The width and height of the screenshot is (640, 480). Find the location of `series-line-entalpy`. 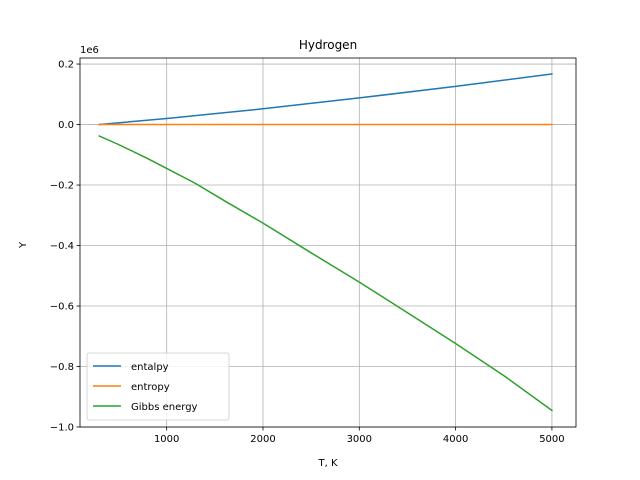

series-line-entalpy is located at coordinates (325, 99).